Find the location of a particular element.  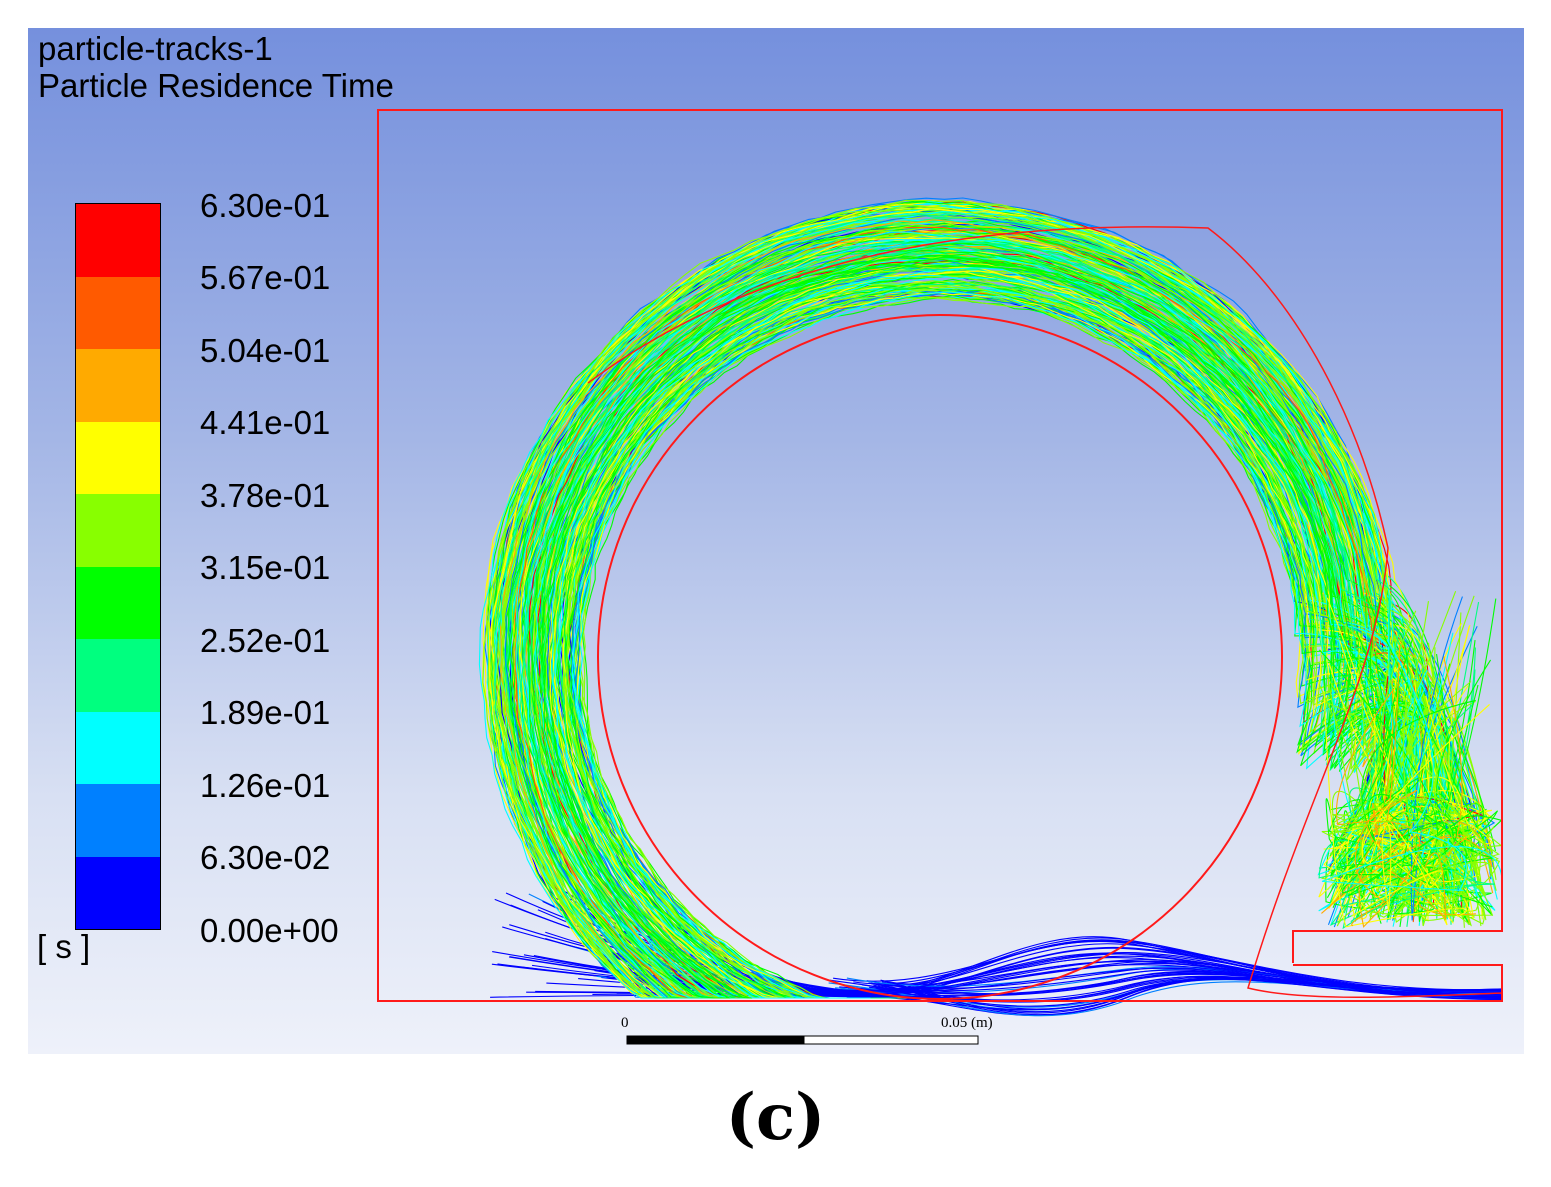

legend-unit: [ s ] is located at coordinates (64, 946).